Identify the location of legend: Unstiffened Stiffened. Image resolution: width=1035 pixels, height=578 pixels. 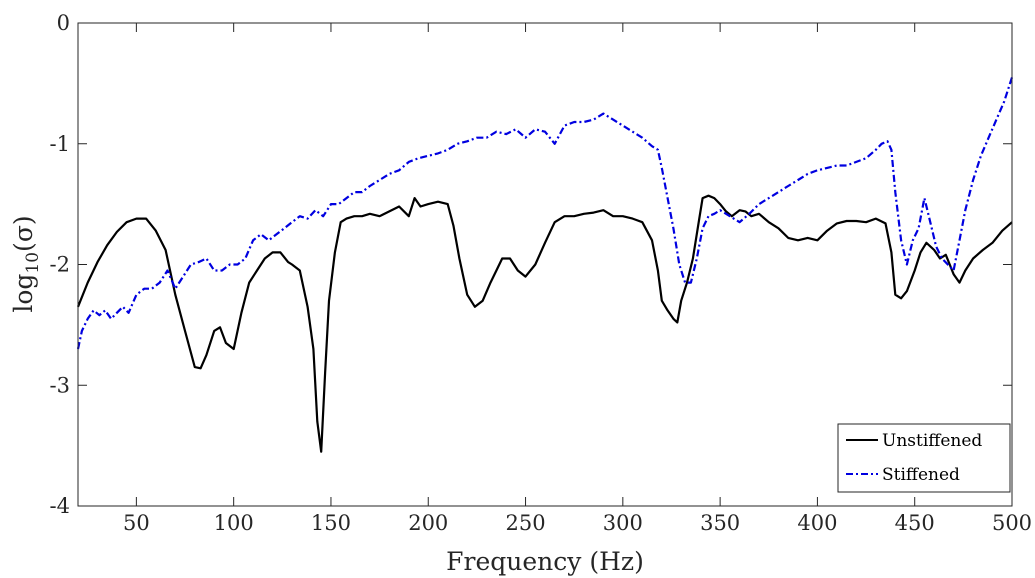
(924, 458).